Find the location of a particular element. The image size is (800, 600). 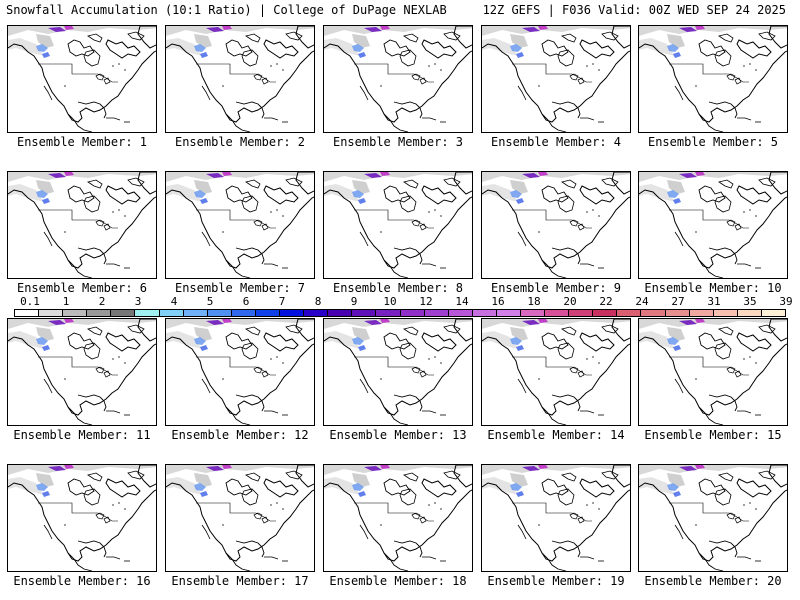

colorbar-tick-label: 35 is located at coordinates (750, 301).